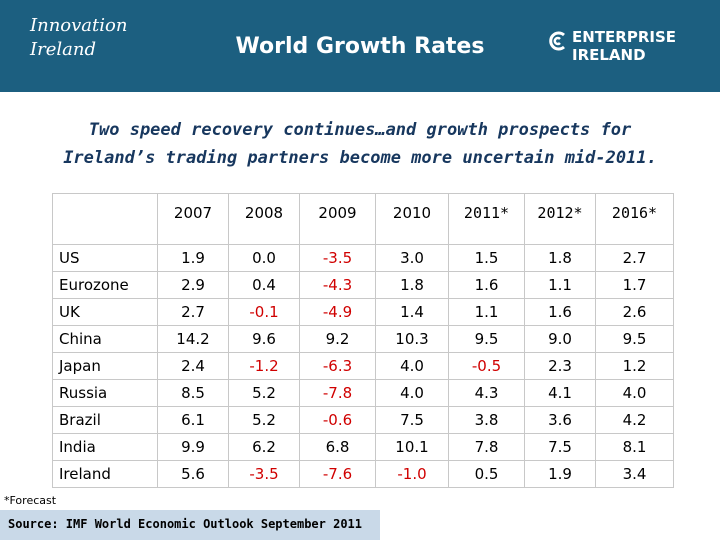 Image resolution: width=720 pixels, height=540 pixels. What do you see at coordinates (634, 366) in the screenshot?
I see `cell: 1.2` at bounding box center [634, 366].